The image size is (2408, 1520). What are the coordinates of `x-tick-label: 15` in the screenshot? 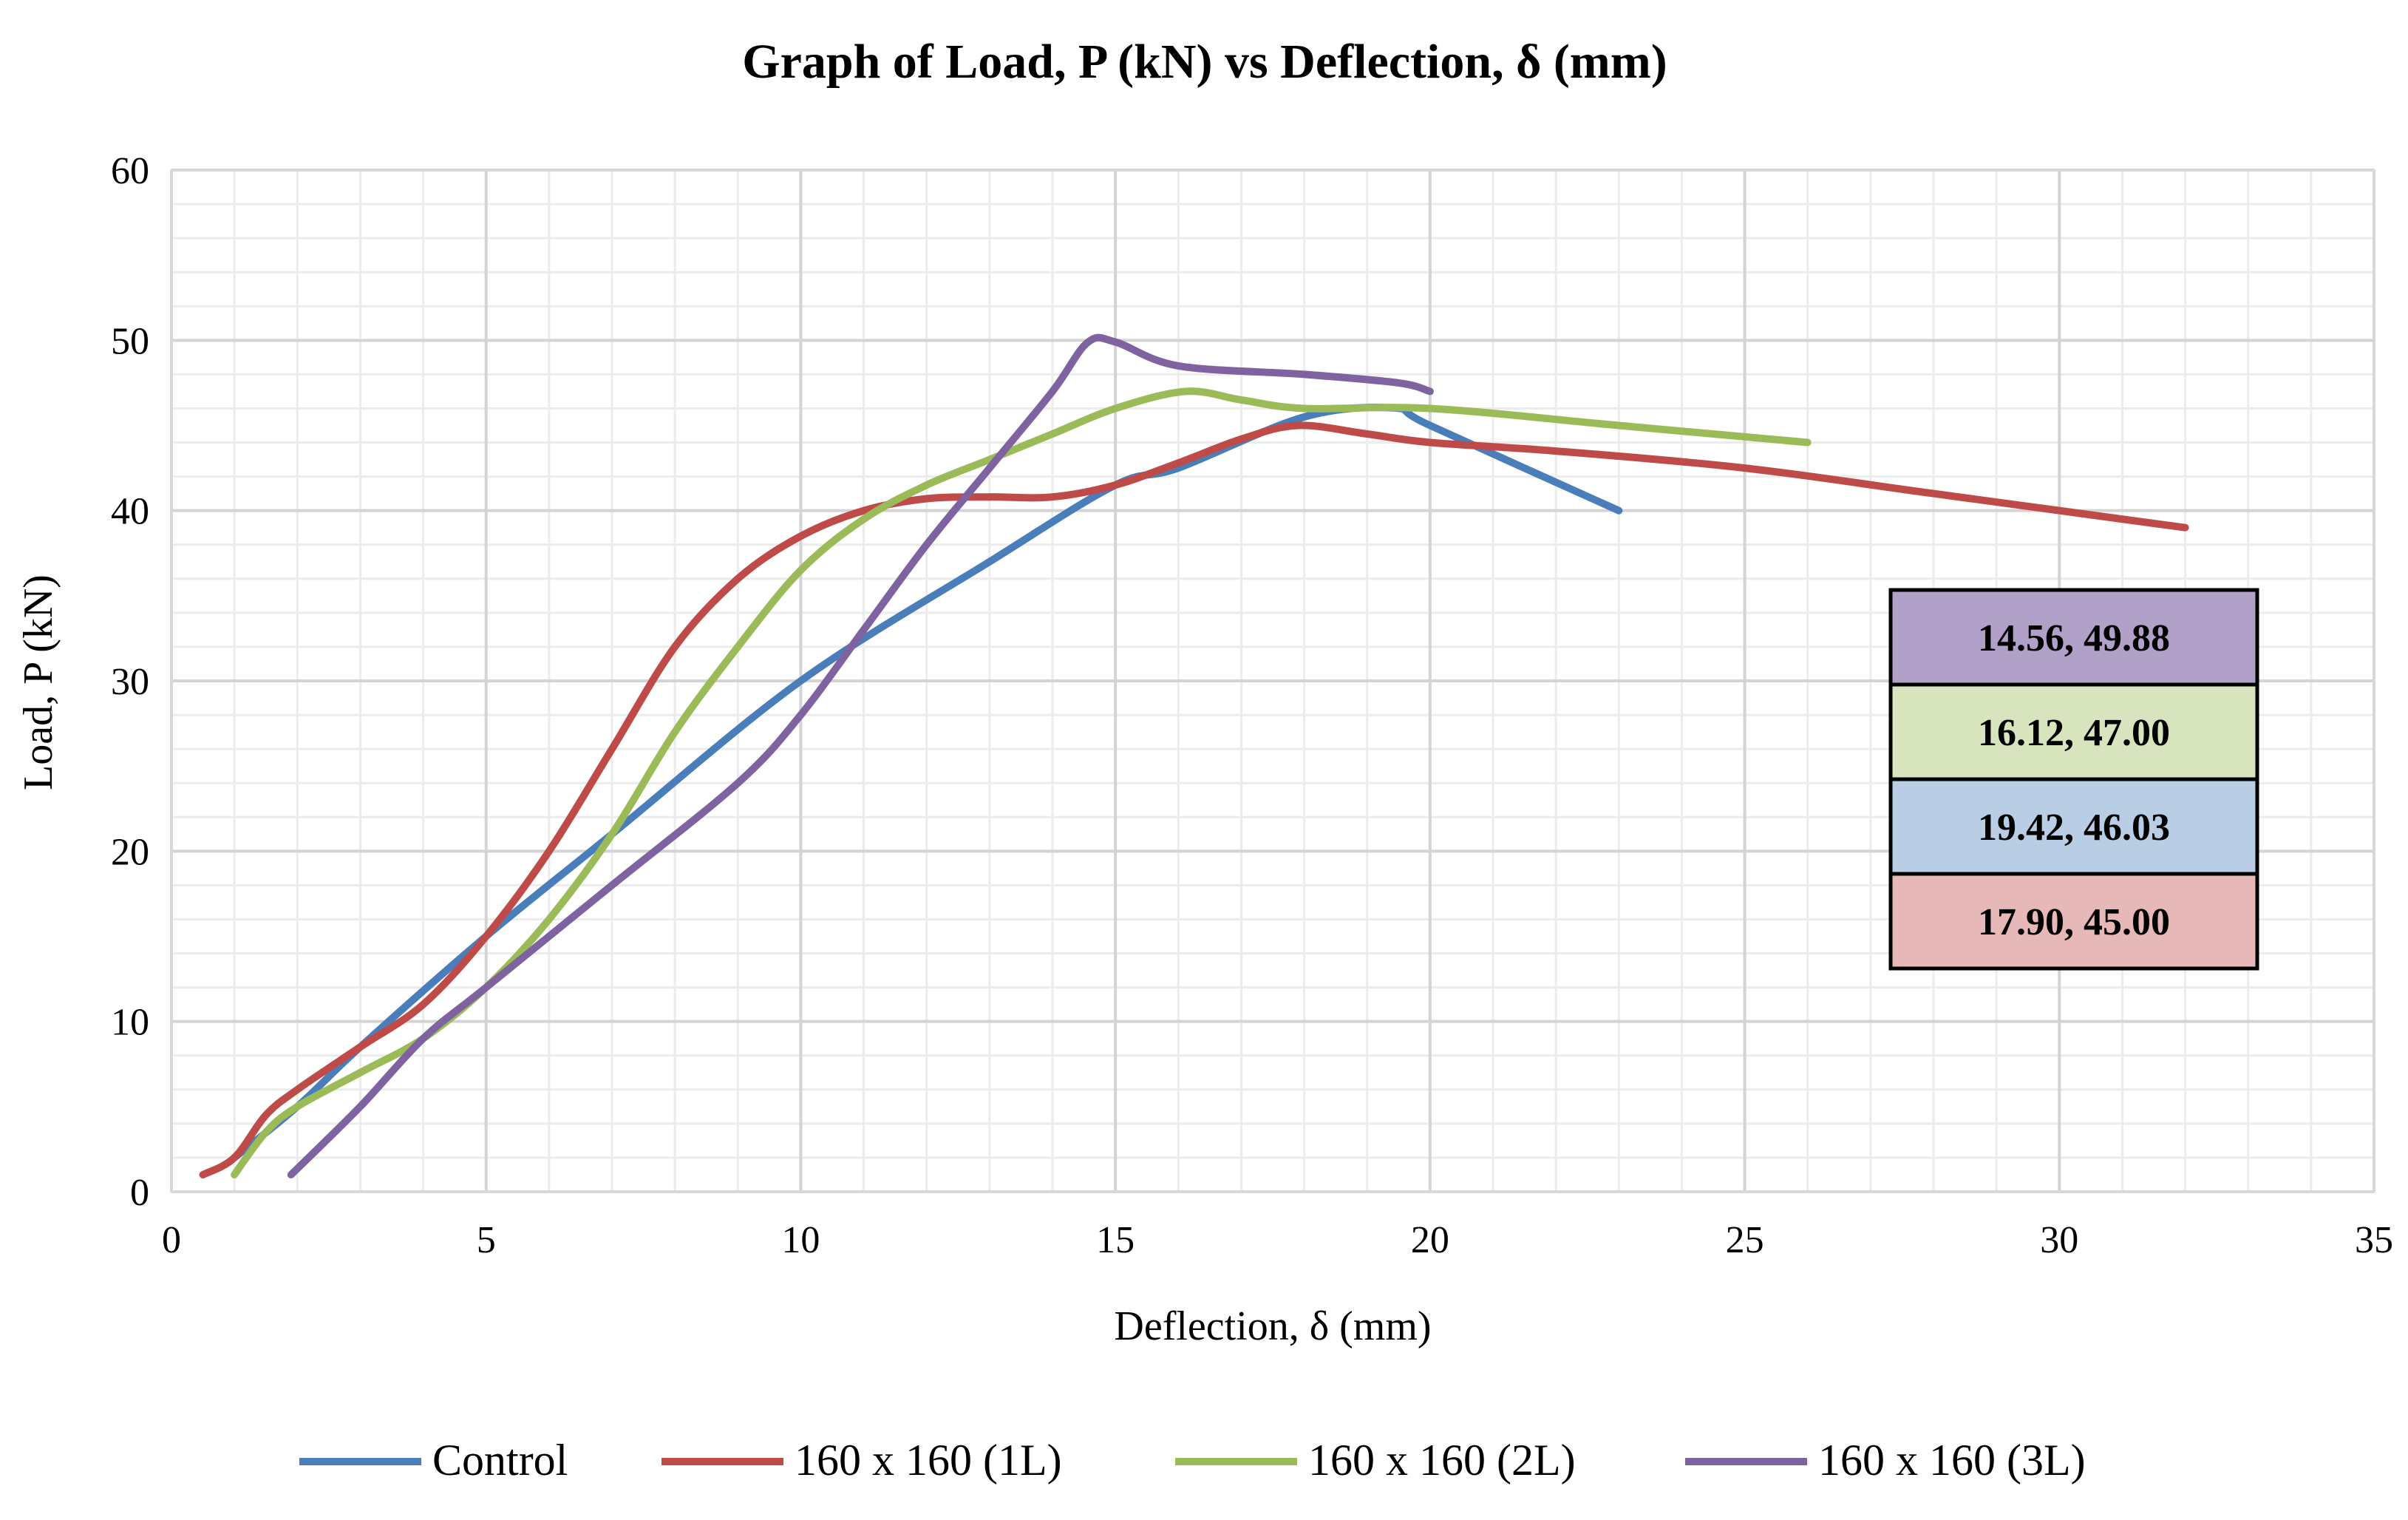 It's located at (1115, 1240).